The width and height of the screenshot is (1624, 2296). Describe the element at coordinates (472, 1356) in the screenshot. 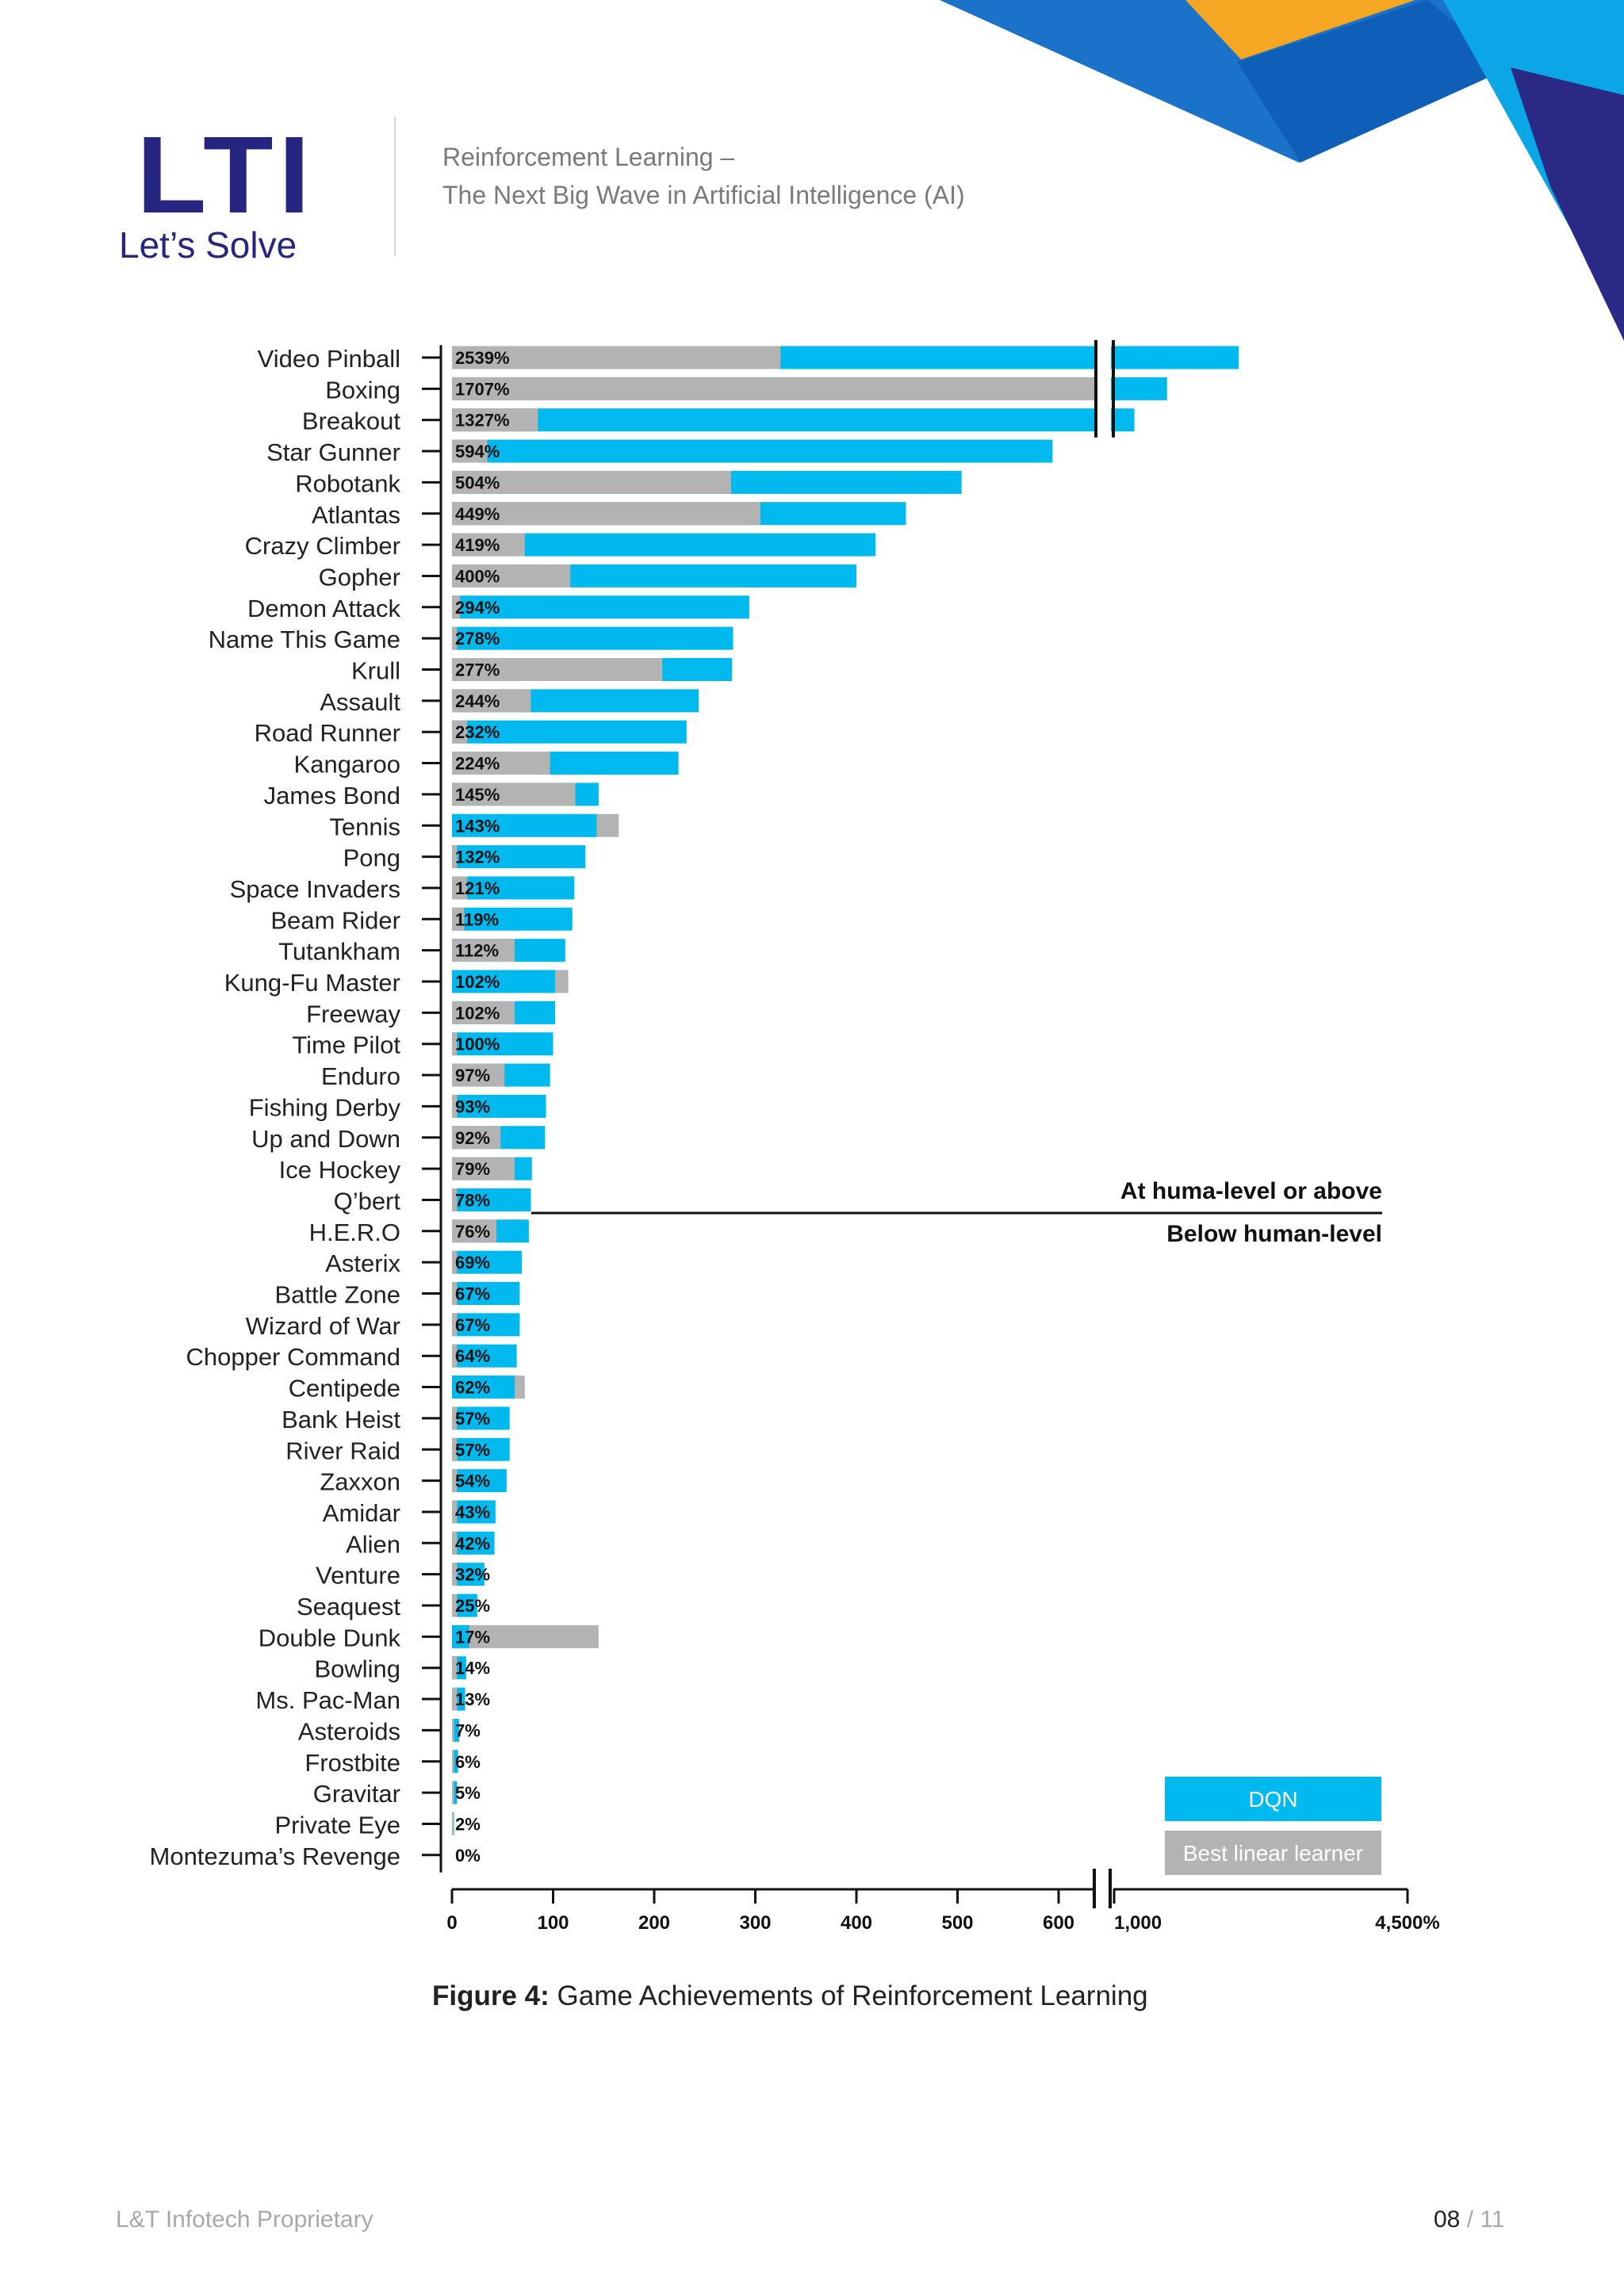

I see `value-label: 64%` at that location.